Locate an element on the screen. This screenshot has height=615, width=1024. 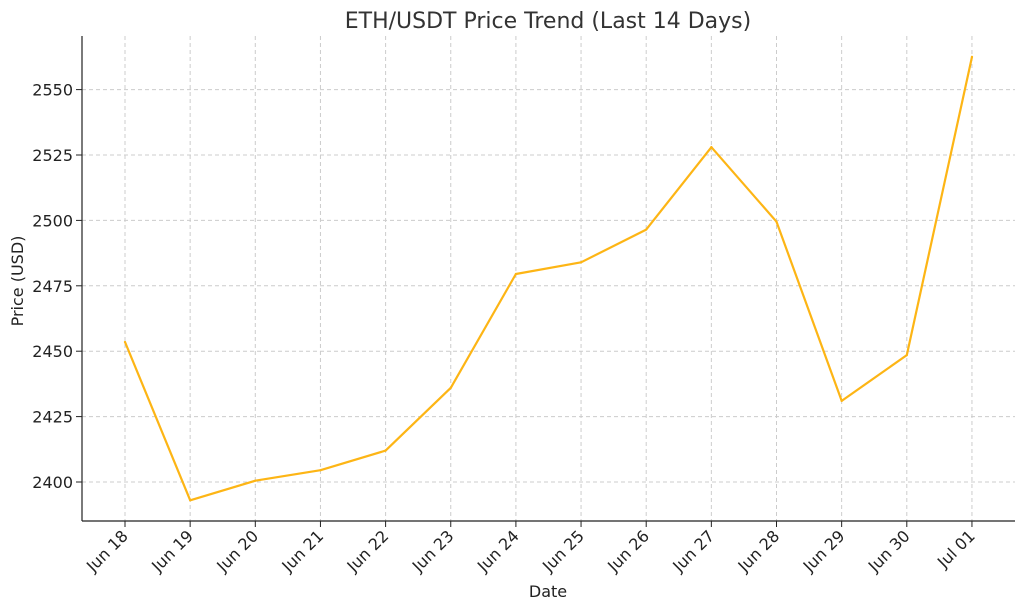
x-tick-label: Jun 25 is located at coordinates (563, 551).